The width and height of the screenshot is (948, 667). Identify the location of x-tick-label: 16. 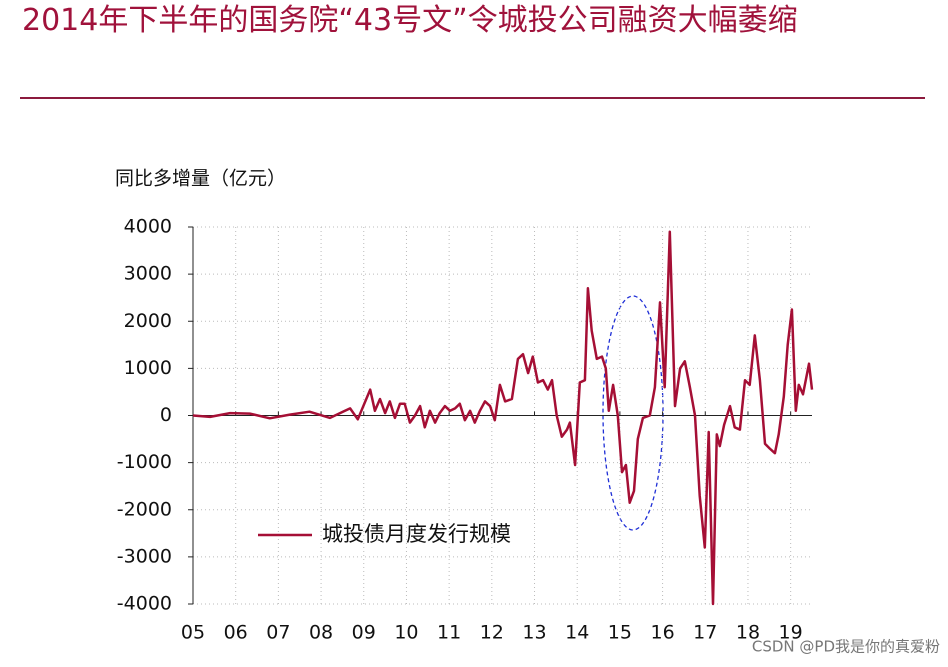
(662, 633).